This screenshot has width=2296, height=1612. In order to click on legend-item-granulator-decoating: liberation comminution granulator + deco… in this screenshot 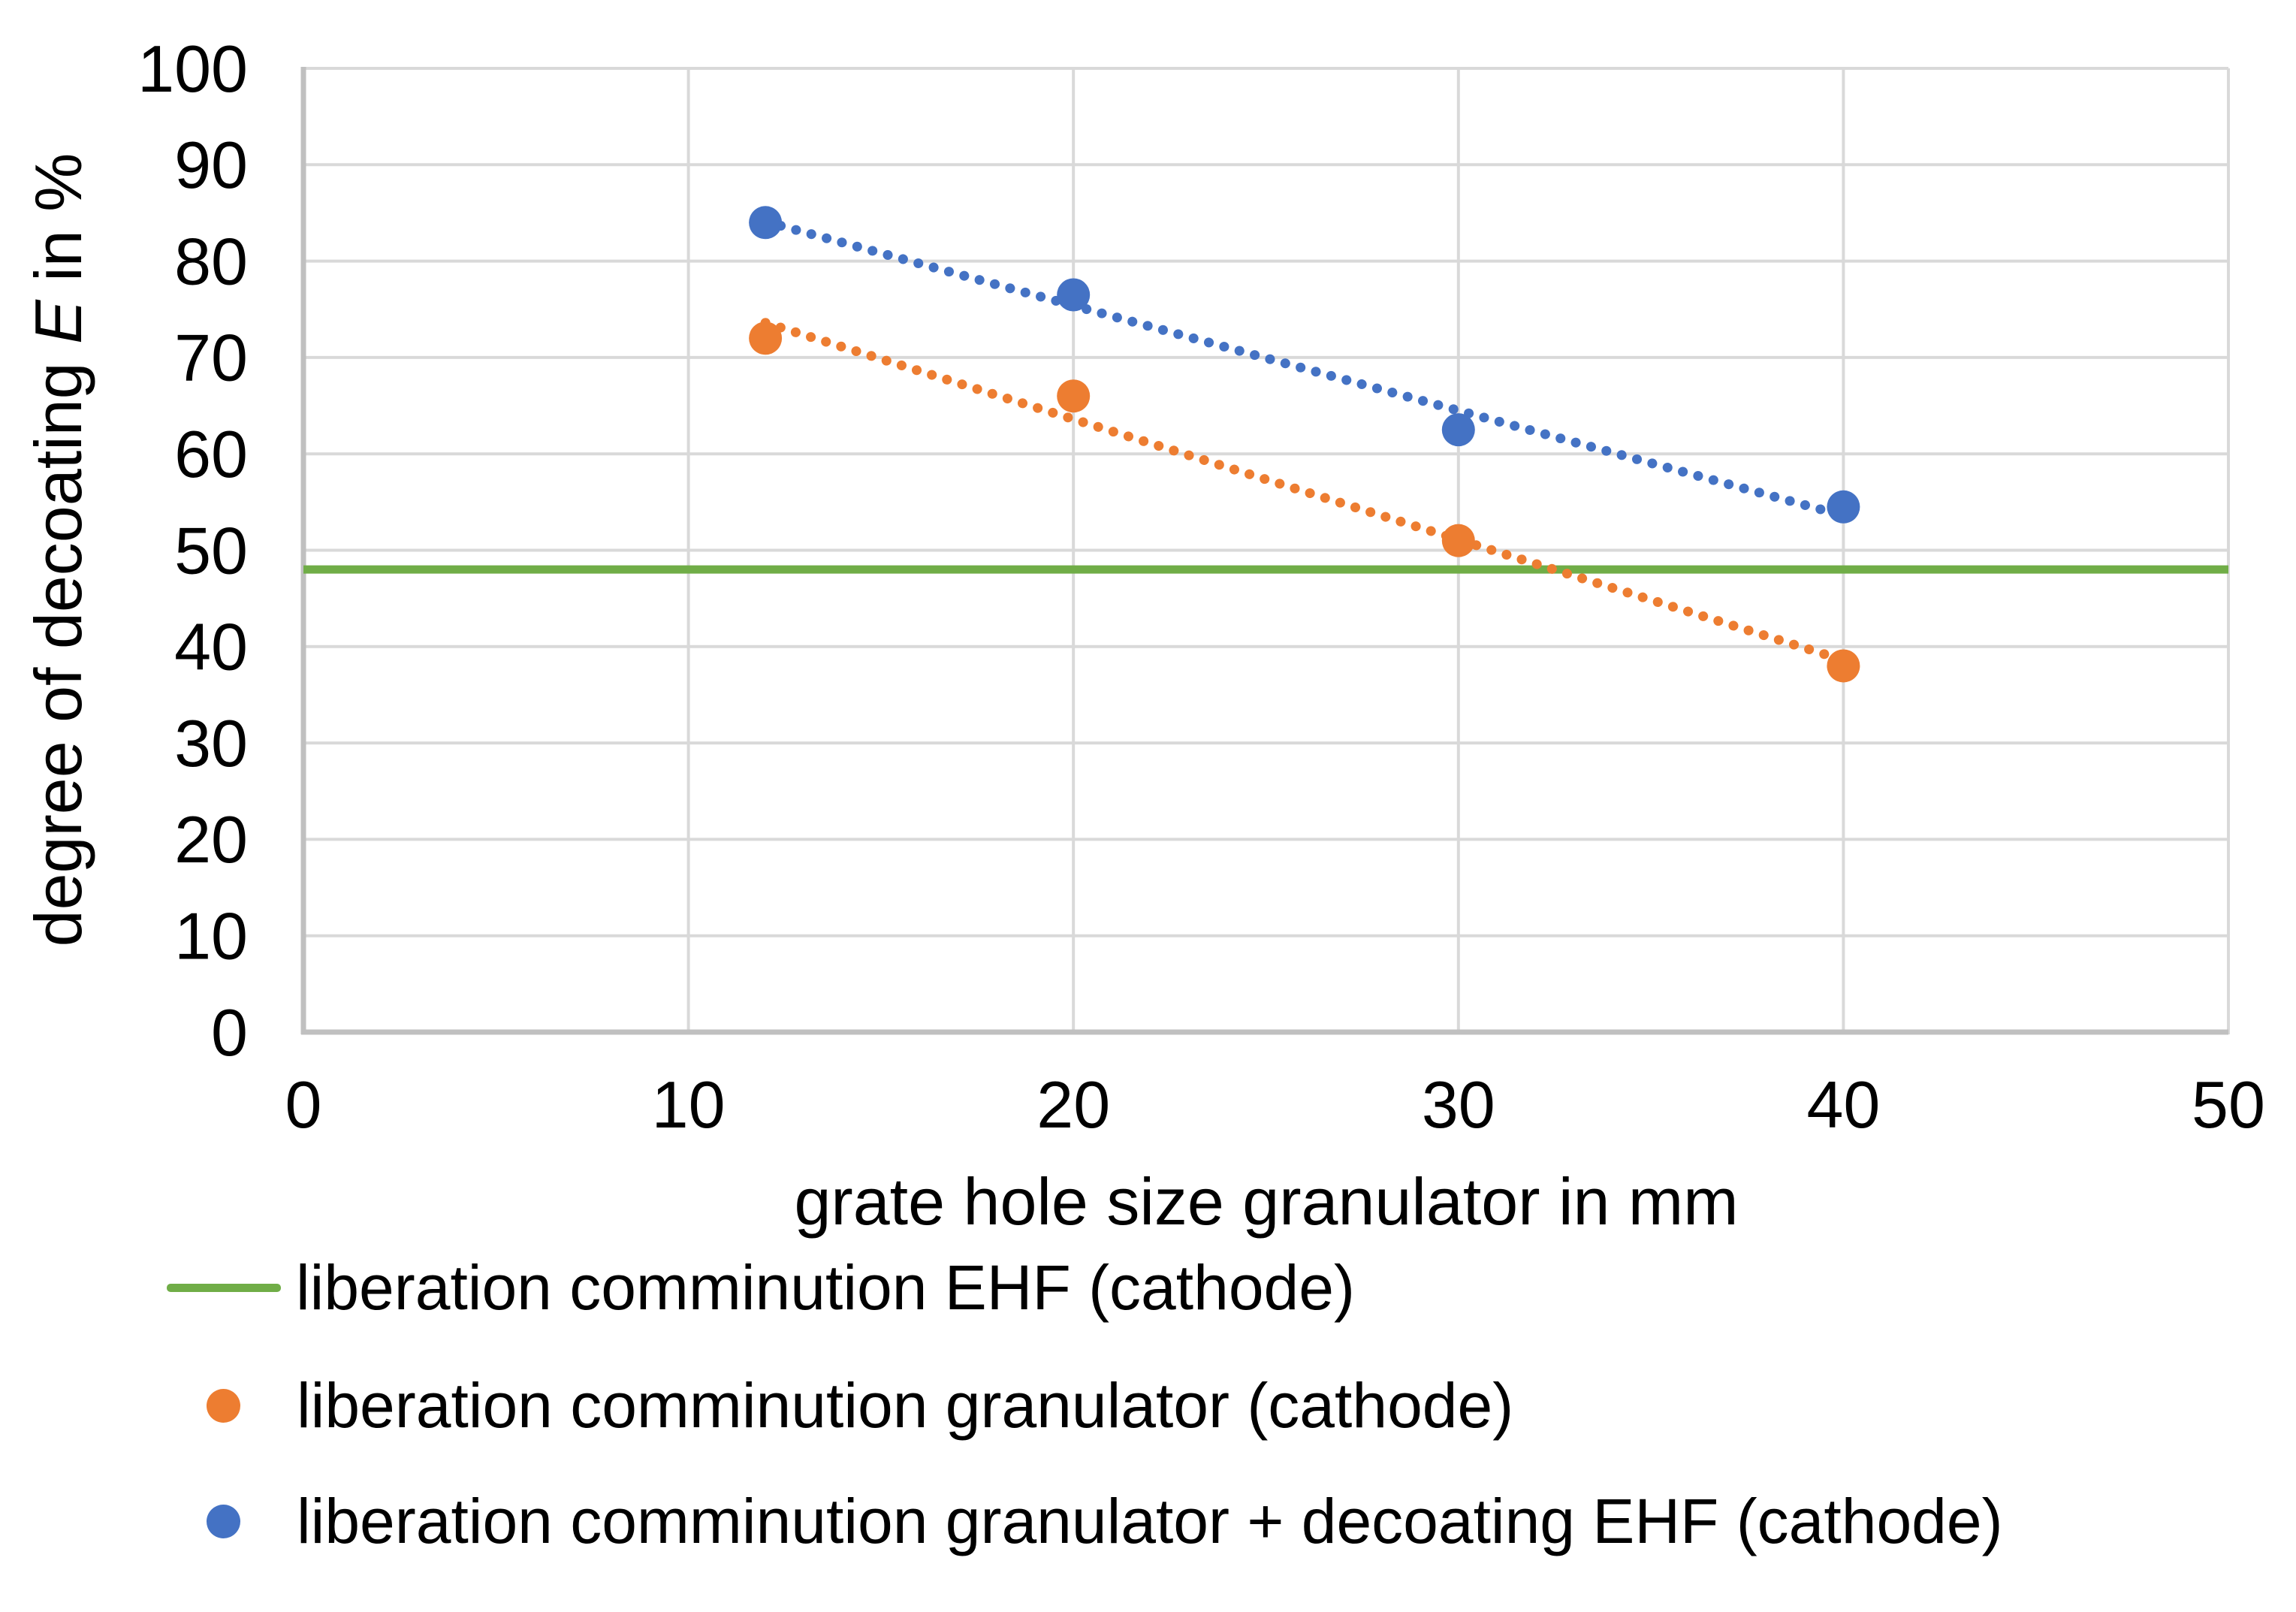, I will do `click(1105, 1521)`.